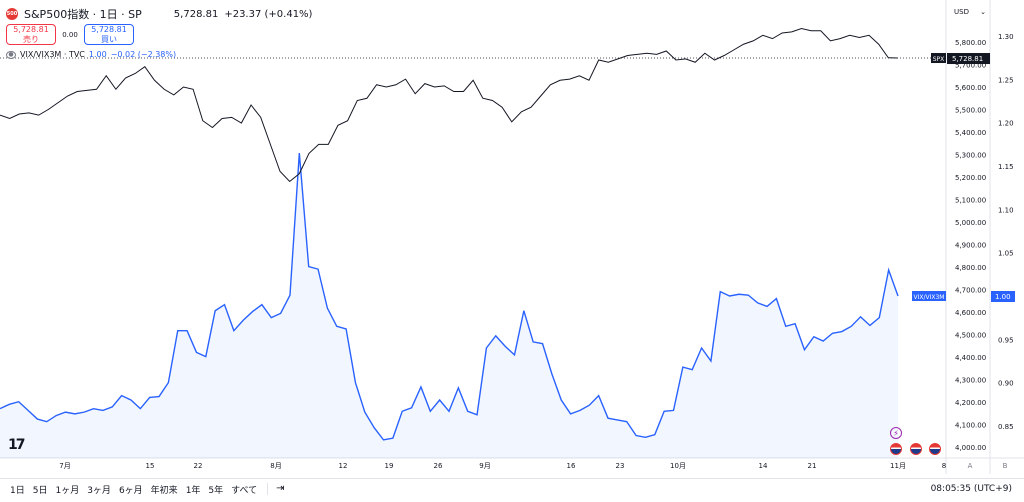  I want to click on spread-value: 0.00, so click(70, 34).